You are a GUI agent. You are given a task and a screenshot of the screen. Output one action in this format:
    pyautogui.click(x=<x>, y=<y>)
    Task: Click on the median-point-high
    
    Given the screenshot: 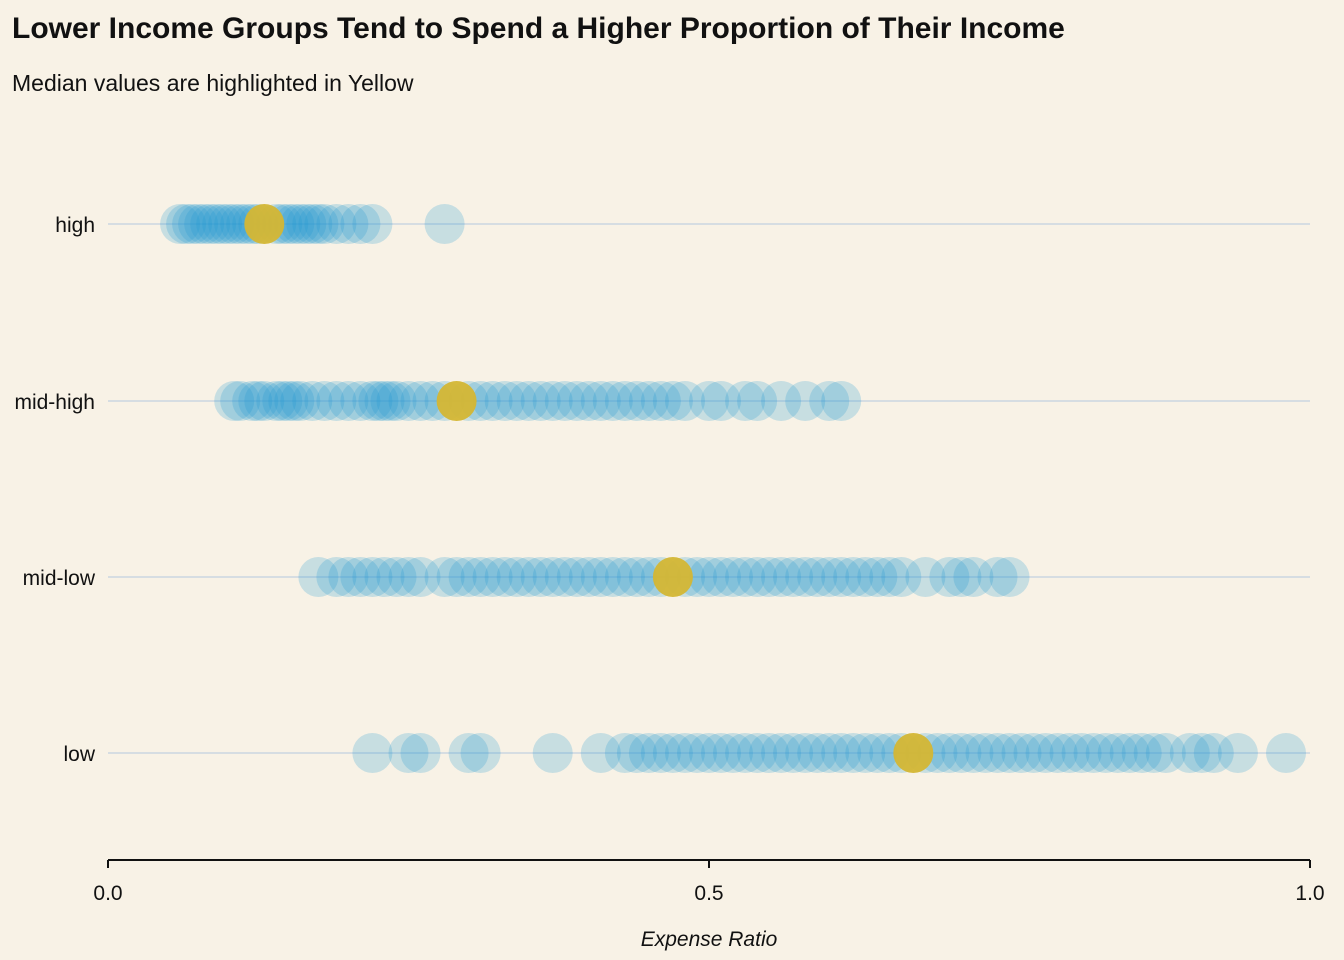 What is the action you would take?
    pyautogui.click(x=264, y=224)
    